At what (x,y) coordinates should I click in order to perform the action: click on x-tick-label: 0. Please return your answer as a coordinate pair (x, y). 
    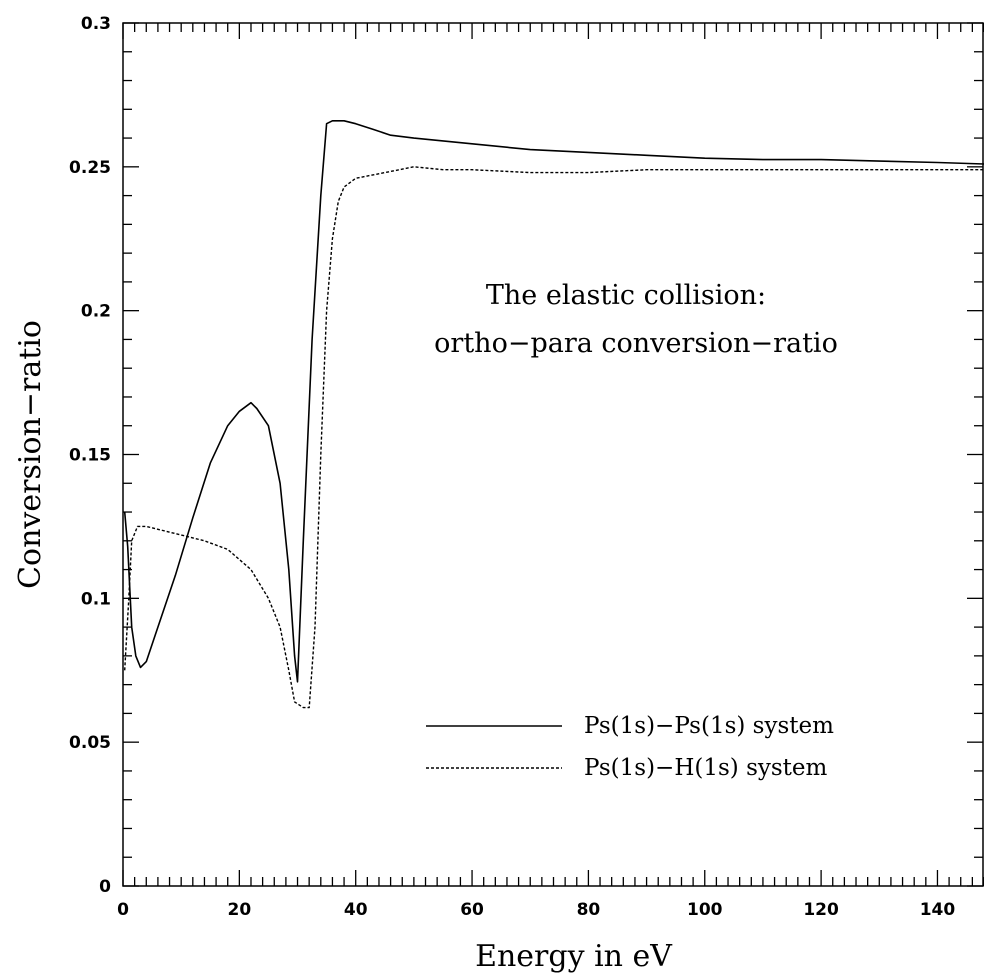
    Looking at the image, I should click on (123, 910).